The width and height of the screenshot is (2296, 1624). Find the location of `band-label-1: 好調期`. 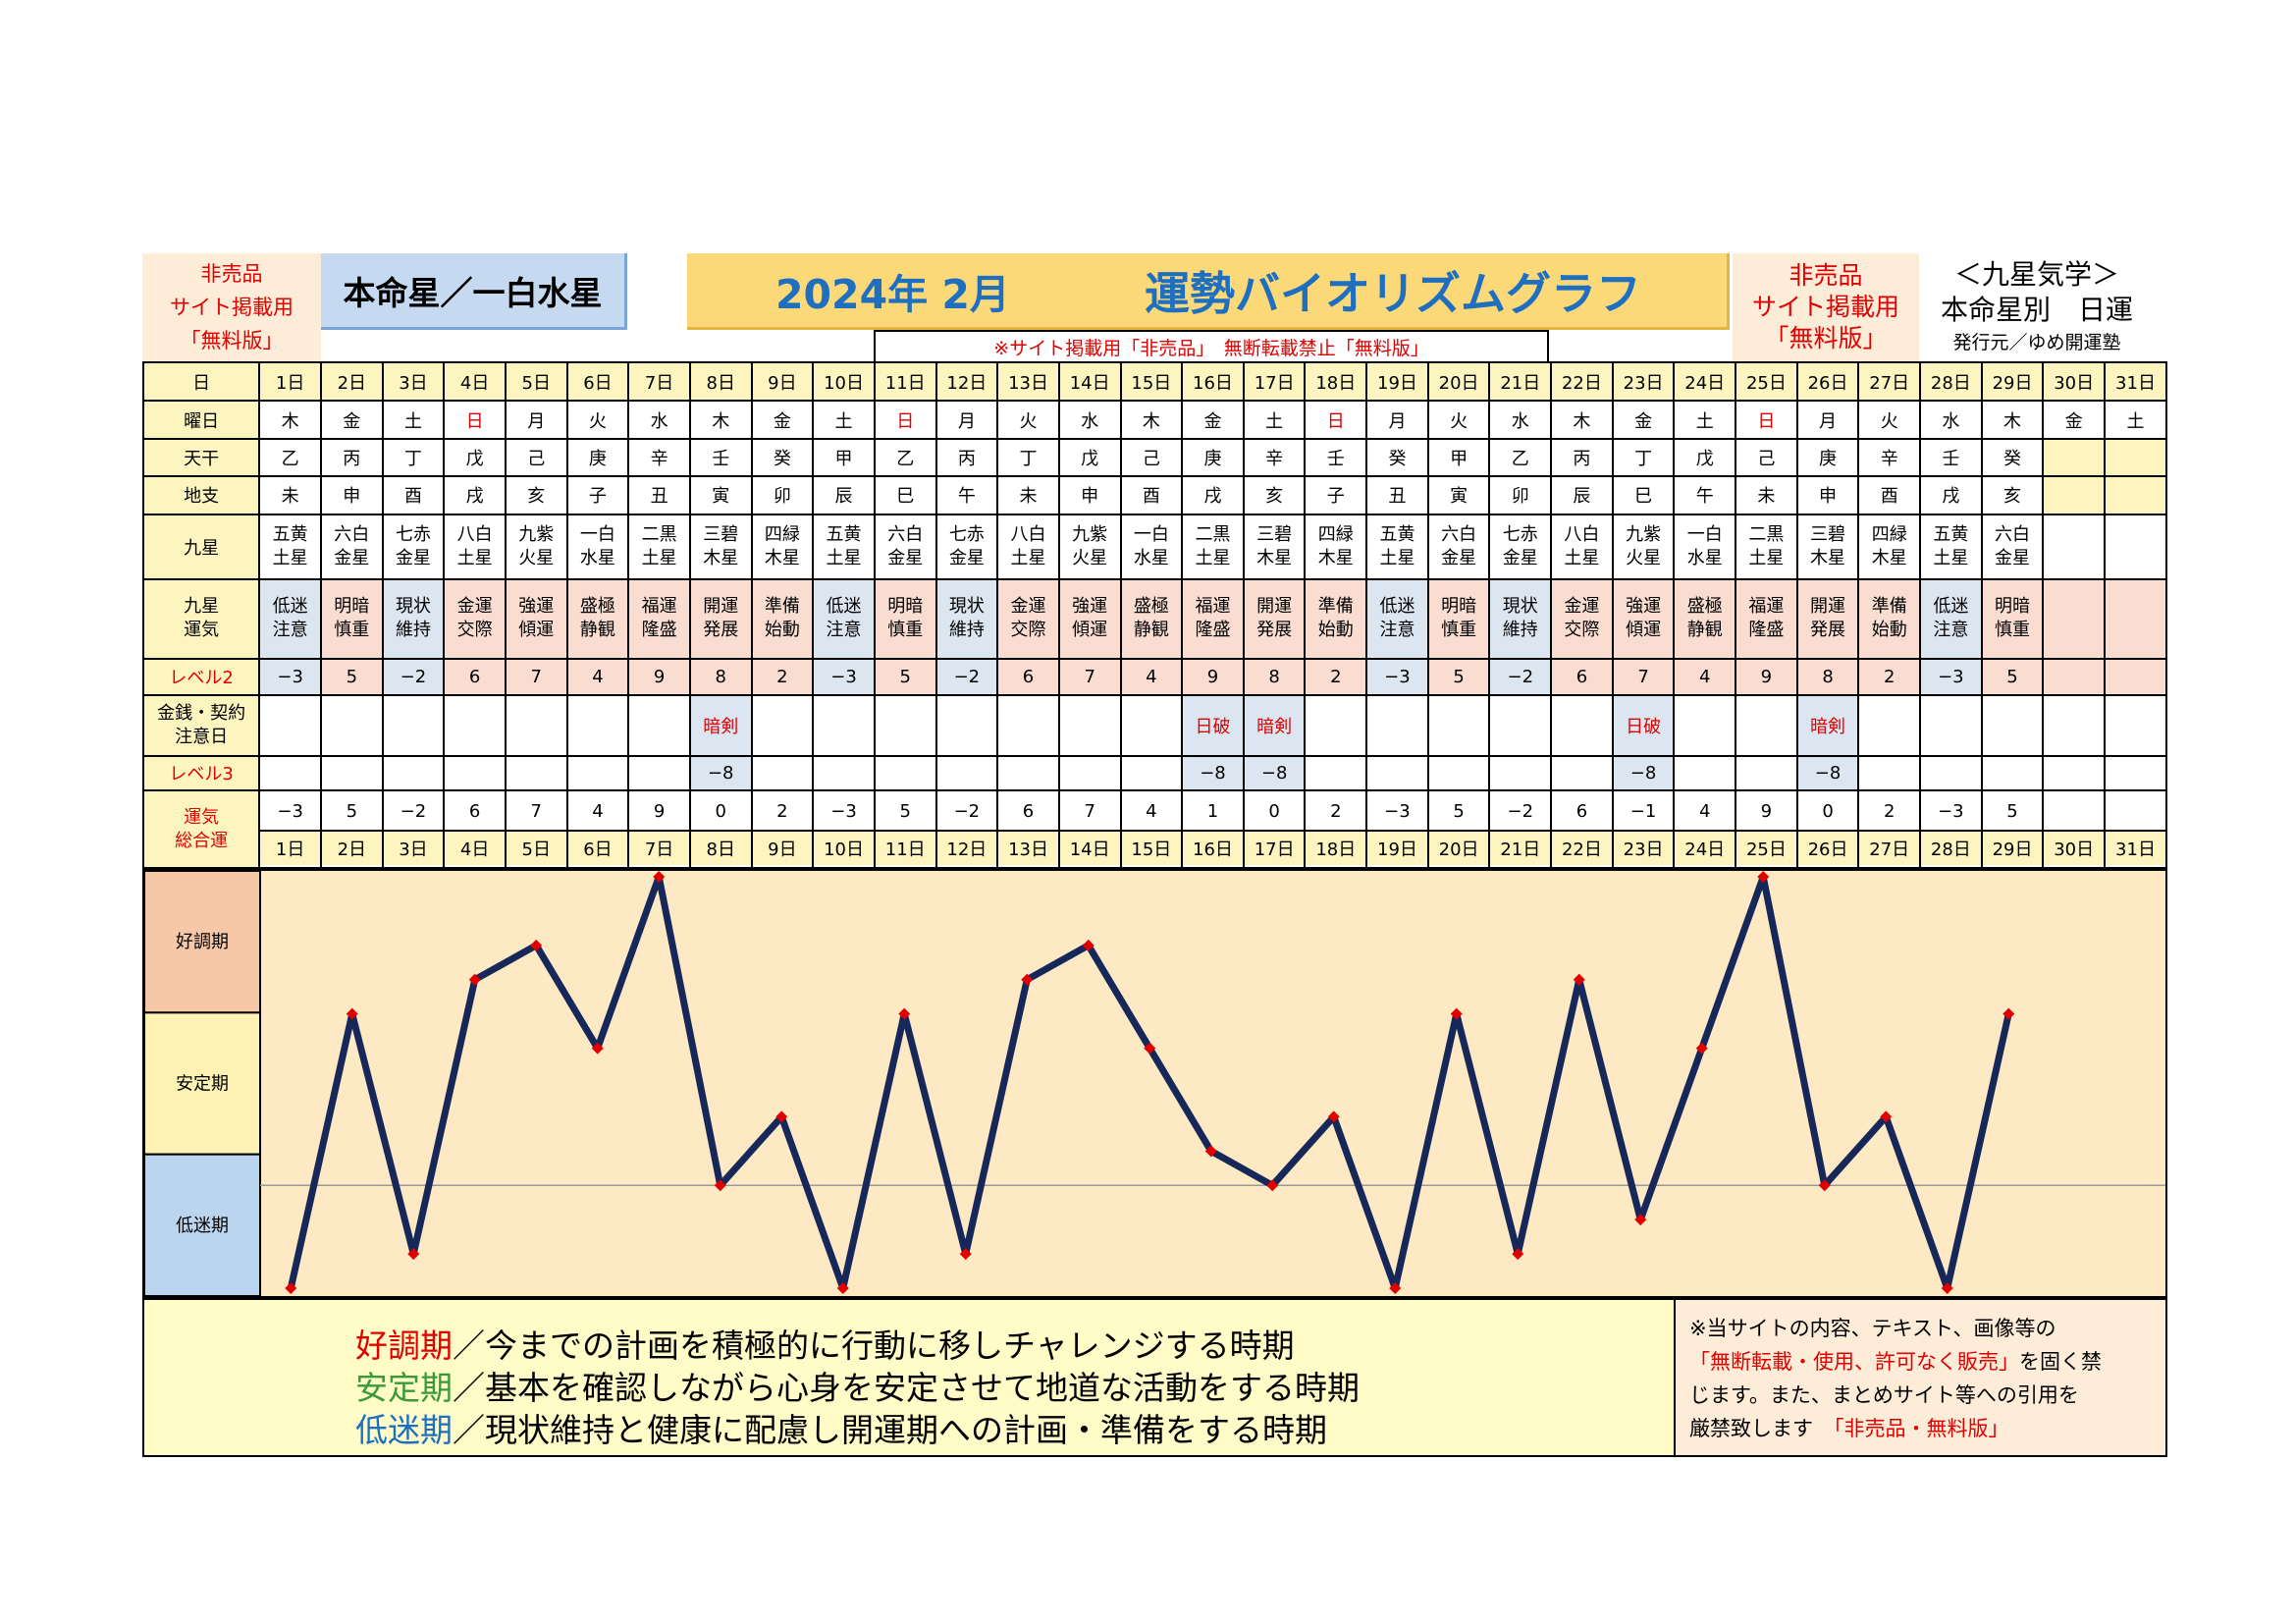

band-label-1: 好調期 is located at coordinates (202, 942).